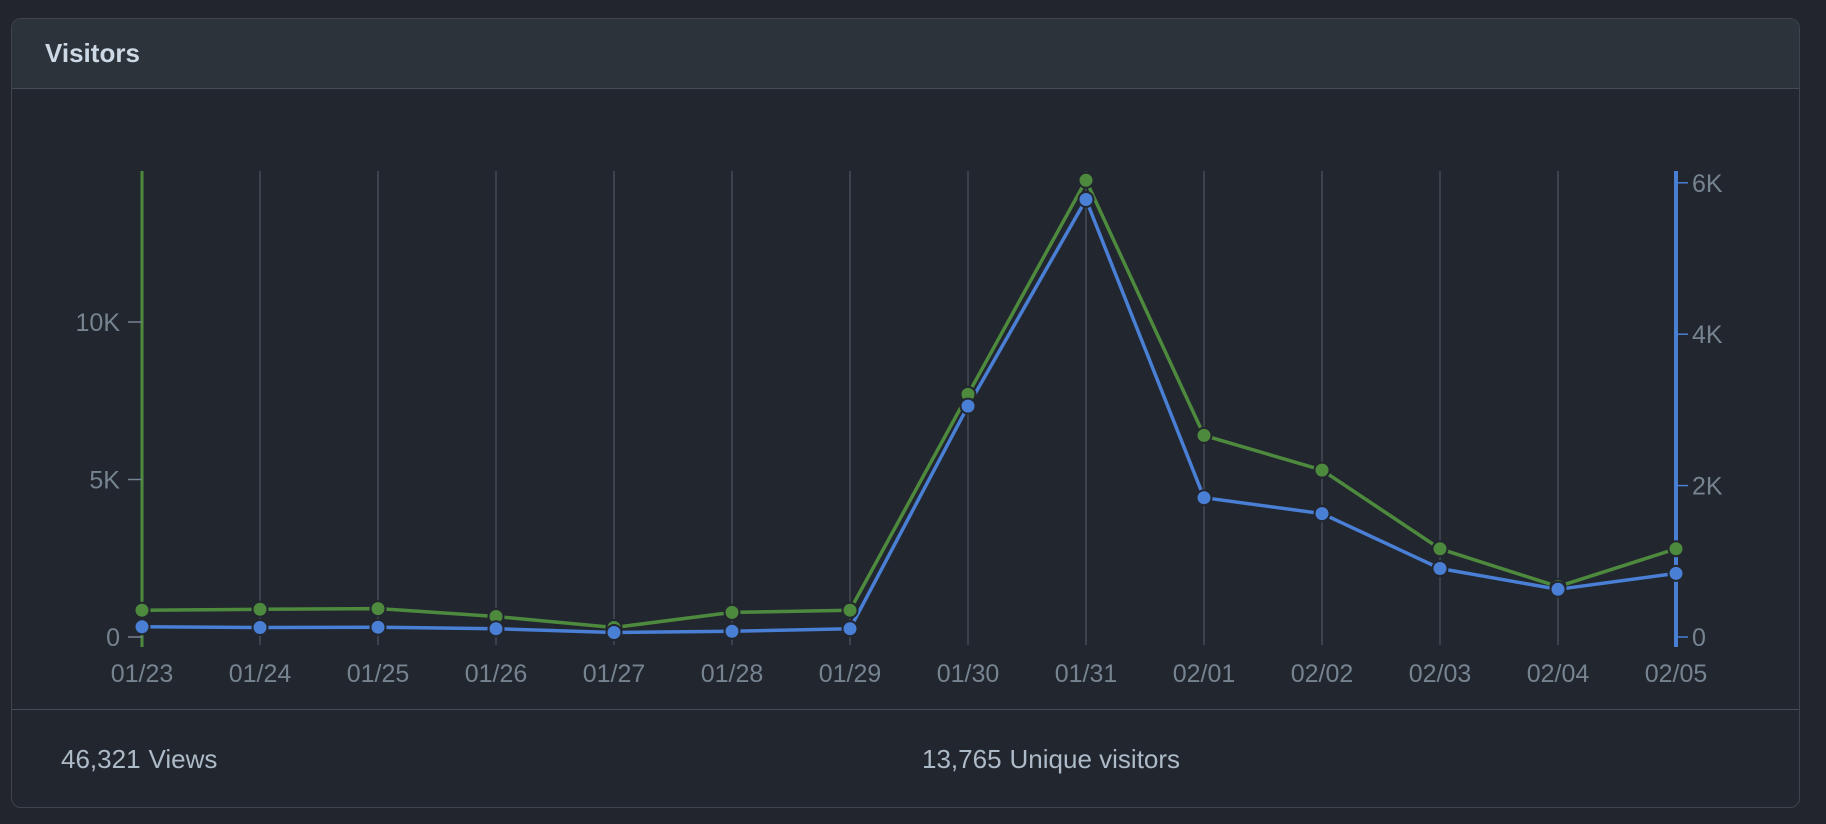 The width and height of the screenshot is (1826, 824). What do you see at coordinates (1707, 184) in the screenshot?
I see `right-tick-label: 6K` at bounding box center [1707, 184].